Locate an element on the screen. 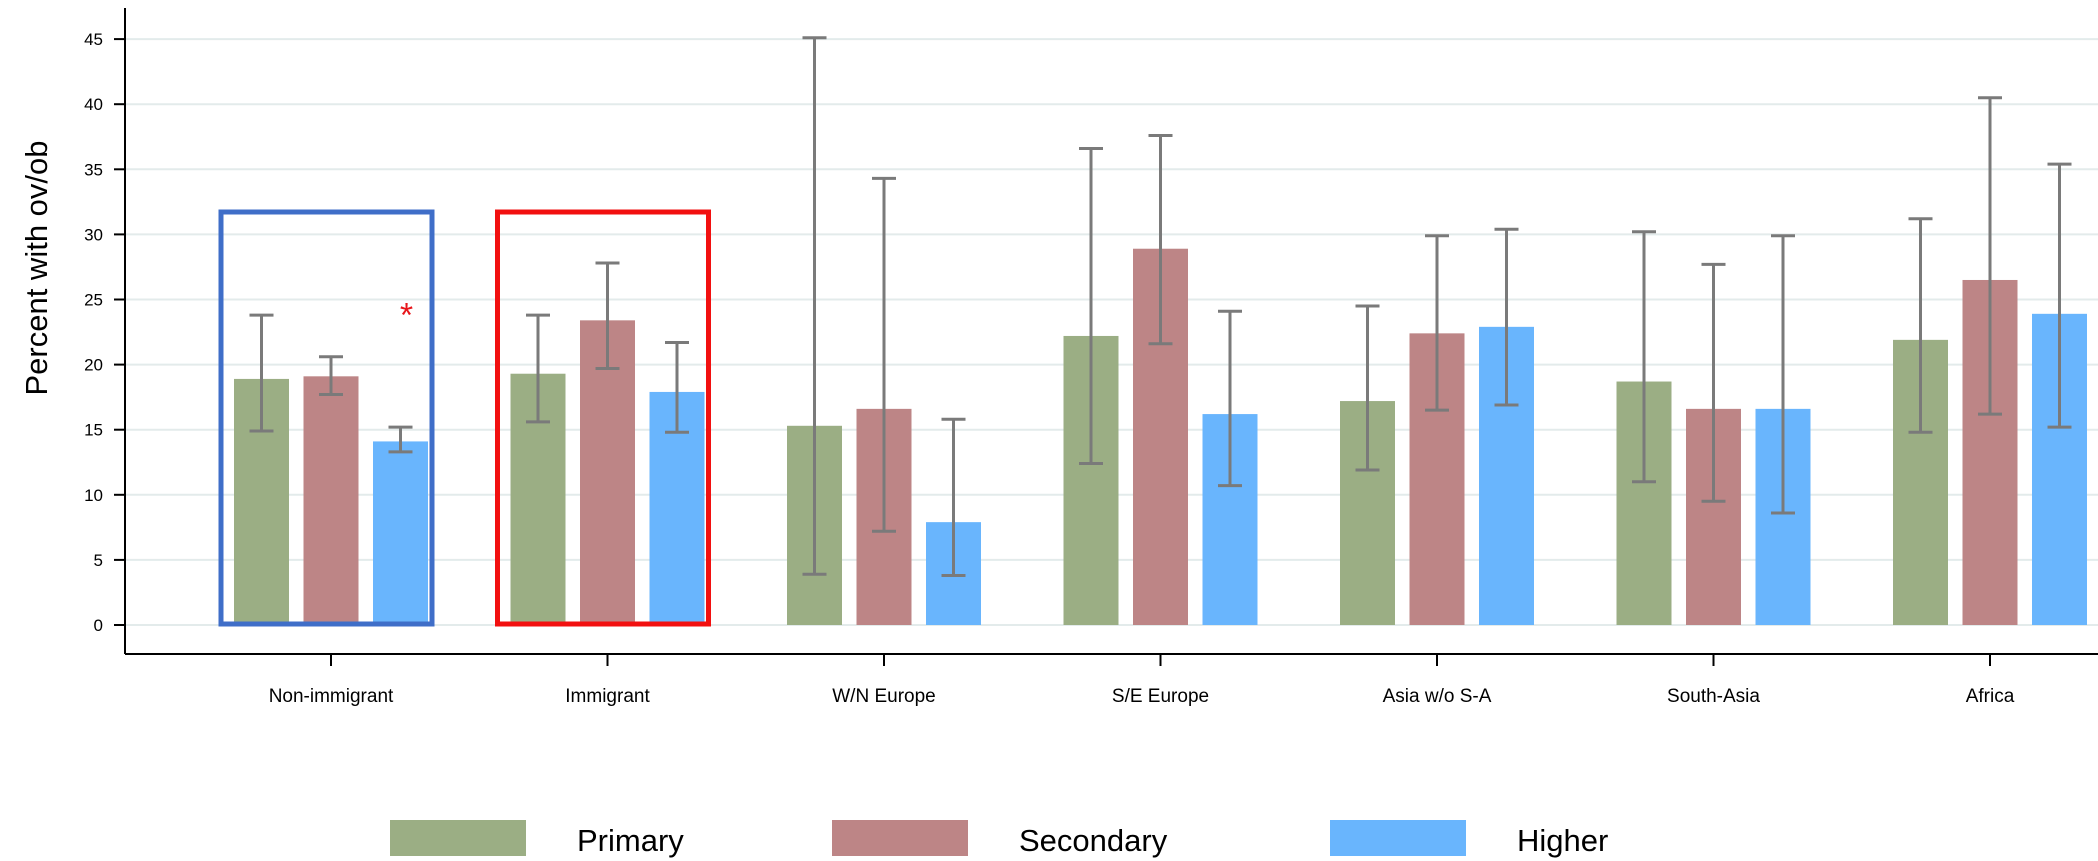  y-tick-label-0: 0 is located at coordinates (98, 625).